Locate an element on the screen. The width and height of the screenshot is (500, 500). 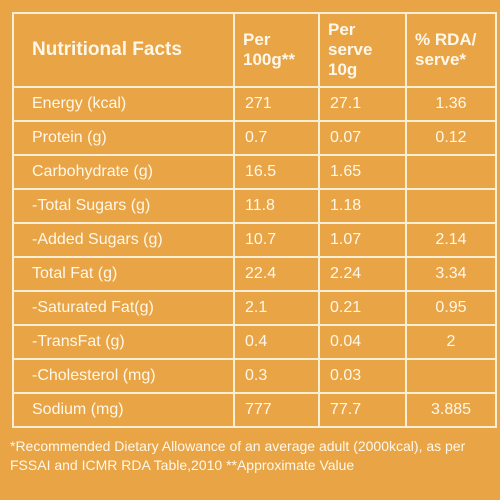
nutrient-label: Sodium (mg) is located at coordinates (123, 410).